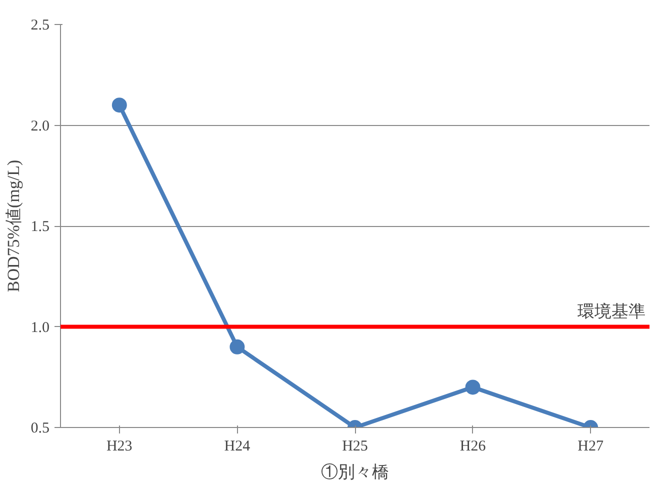  What do you see at coordinates (40, 328) in the screenshot?
I see `y-tick-label: 1.0` at bounding box center [40, 328].